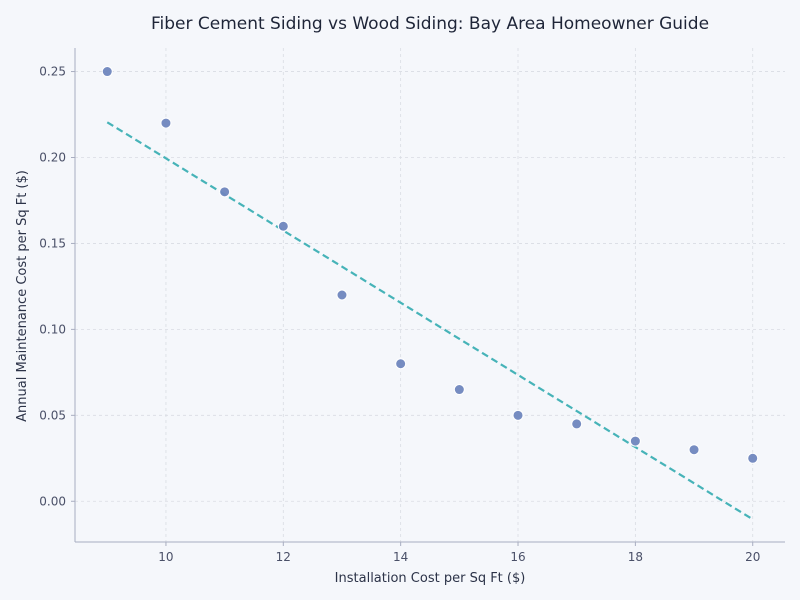 The width and height of the screenshot is (800, 600). What do you see at coordinates (52, 329) in the screenshot?
I see `y-tick-label: 0.10` at bounding box center [52, 329].